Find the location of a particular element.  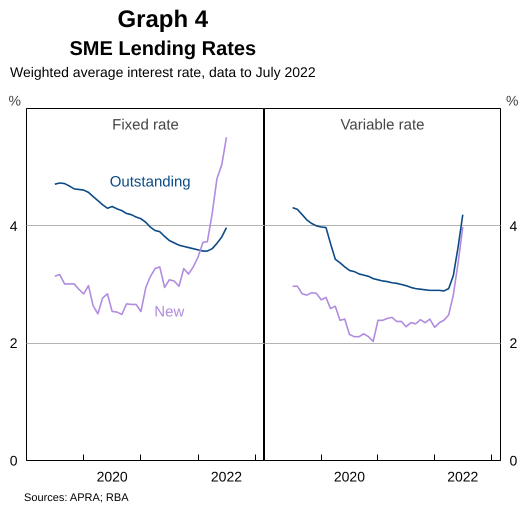

series-label: Outstanding is located at coordinates (150, 182).